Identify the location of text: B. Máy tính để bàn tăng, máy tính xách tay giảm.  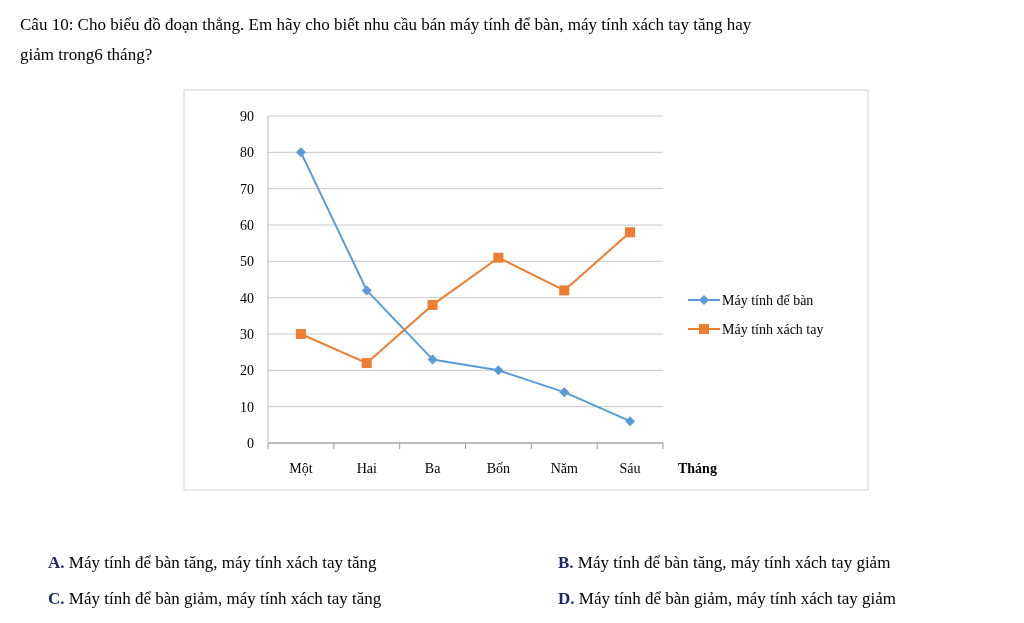
(724, 562).